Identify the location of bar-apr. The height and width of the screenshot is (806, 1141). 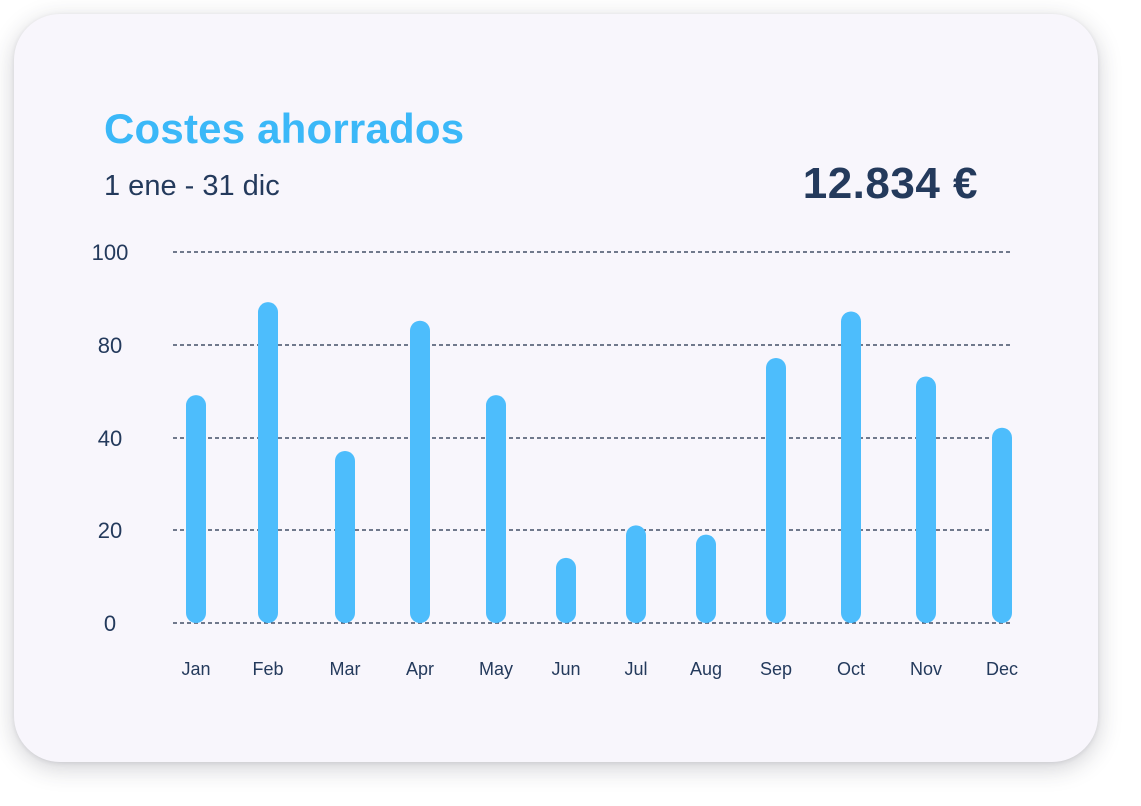
(420, 471).